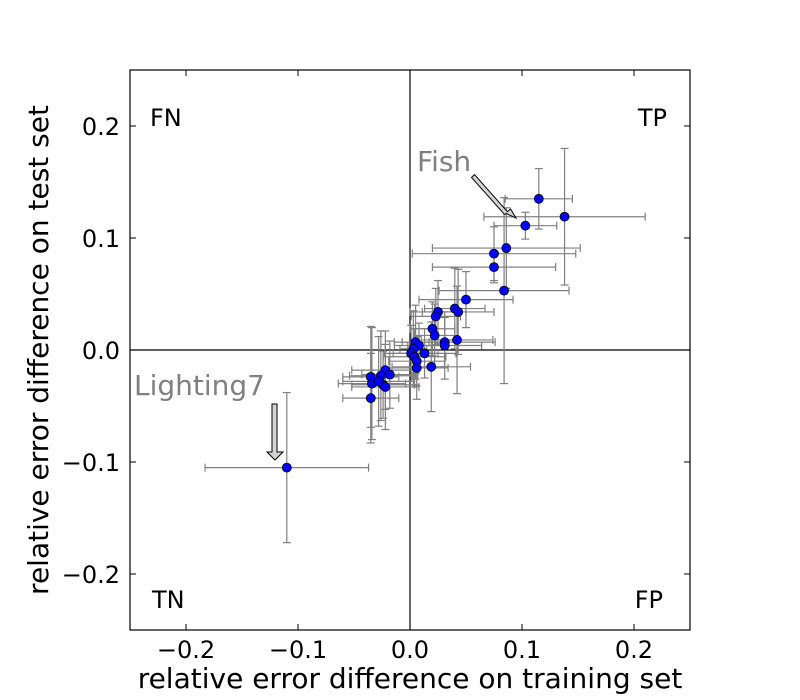 This screenshot has height=700, width=800. What do you see at coordinates (91, 575) in the screenshot?
I see `y-tick-label: −0.2` at bounding box center [91, 575].